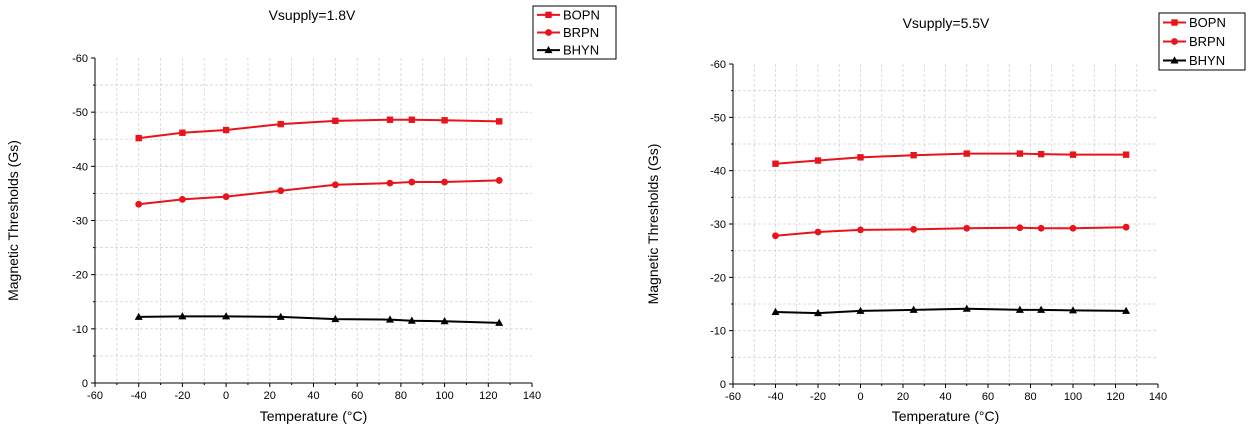  What do you see at coordinates (1073, 397) in the screenshot?
I see `x-tick-label: 100` at bounding box center [1073, 397].